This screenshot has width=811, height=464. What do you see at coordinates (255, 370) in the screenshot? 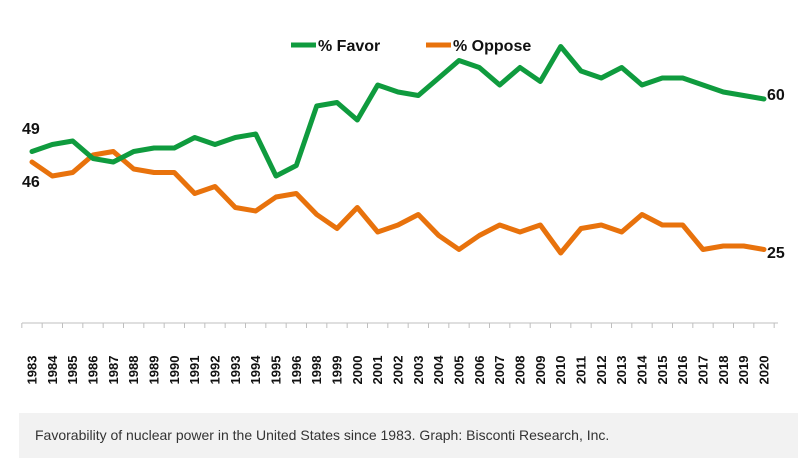
I see `x-tick-label: 1994` at bounding box center [255, 370].